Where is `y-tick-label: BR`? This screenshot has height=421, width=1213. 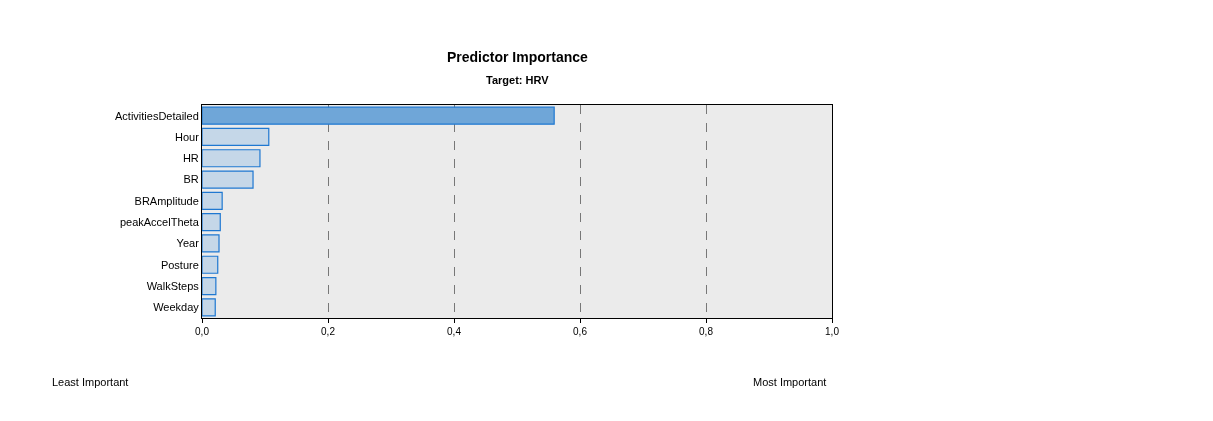 y-tick-label: BR is located at coordinates (191, 179).